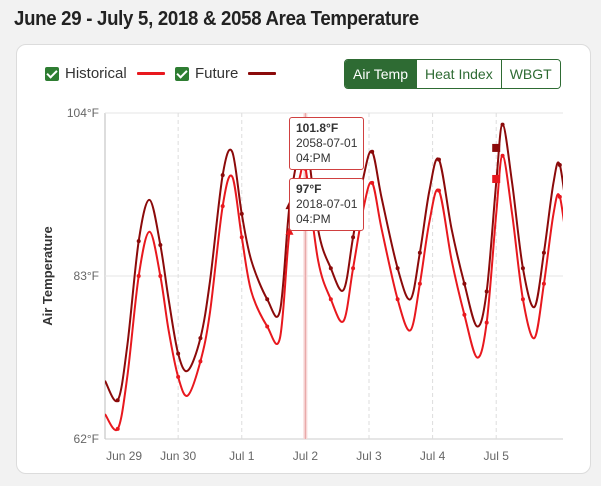 Image resolution: width=601 pixels, height=486 pixels. What do you see at coordinates (124, 456) in the screenshot?
I see `x-tick-label: Jun 29` at bounding box center [124, 456].